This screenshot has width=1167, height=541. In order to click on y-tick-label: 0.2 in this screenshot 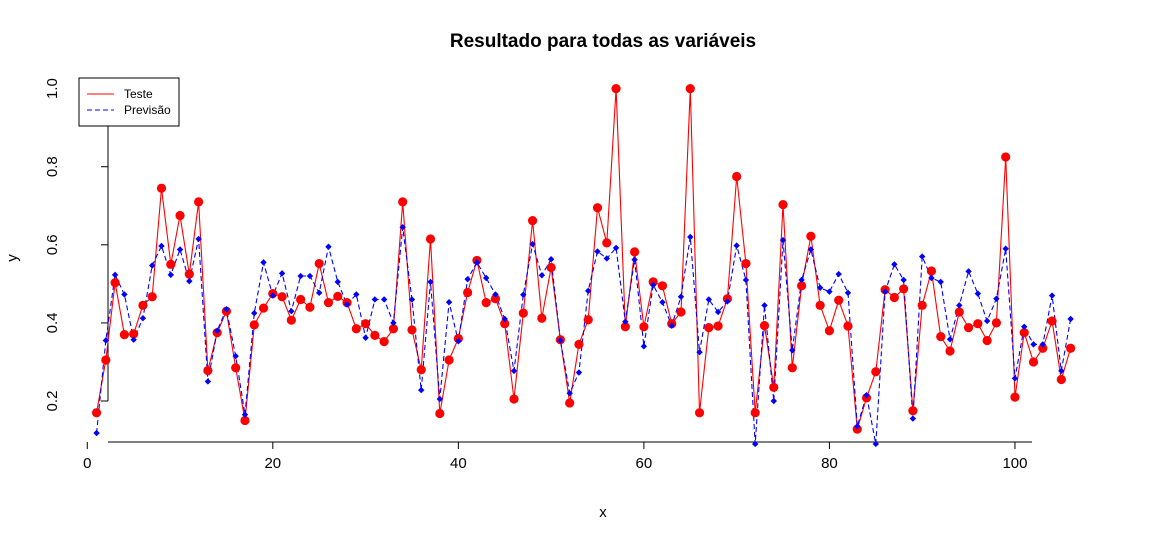, I will do `click(52, 401)`.